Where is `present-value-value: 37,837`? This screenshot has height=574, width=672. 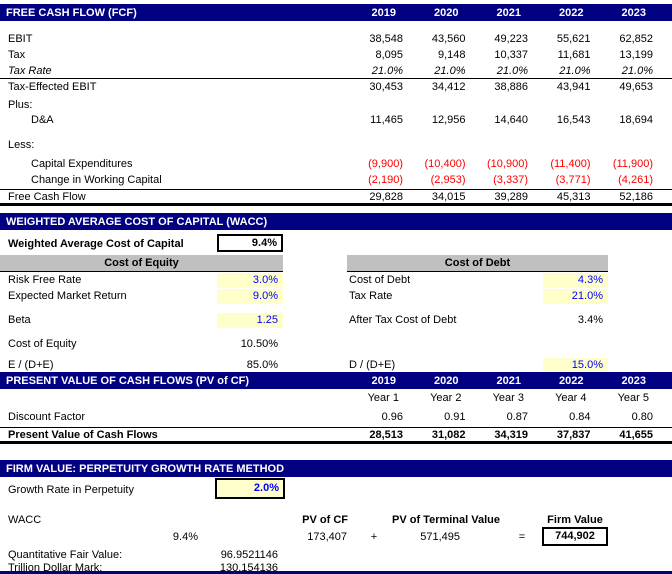
present-value-value: 37,837 is located at coordinates (573, 434).